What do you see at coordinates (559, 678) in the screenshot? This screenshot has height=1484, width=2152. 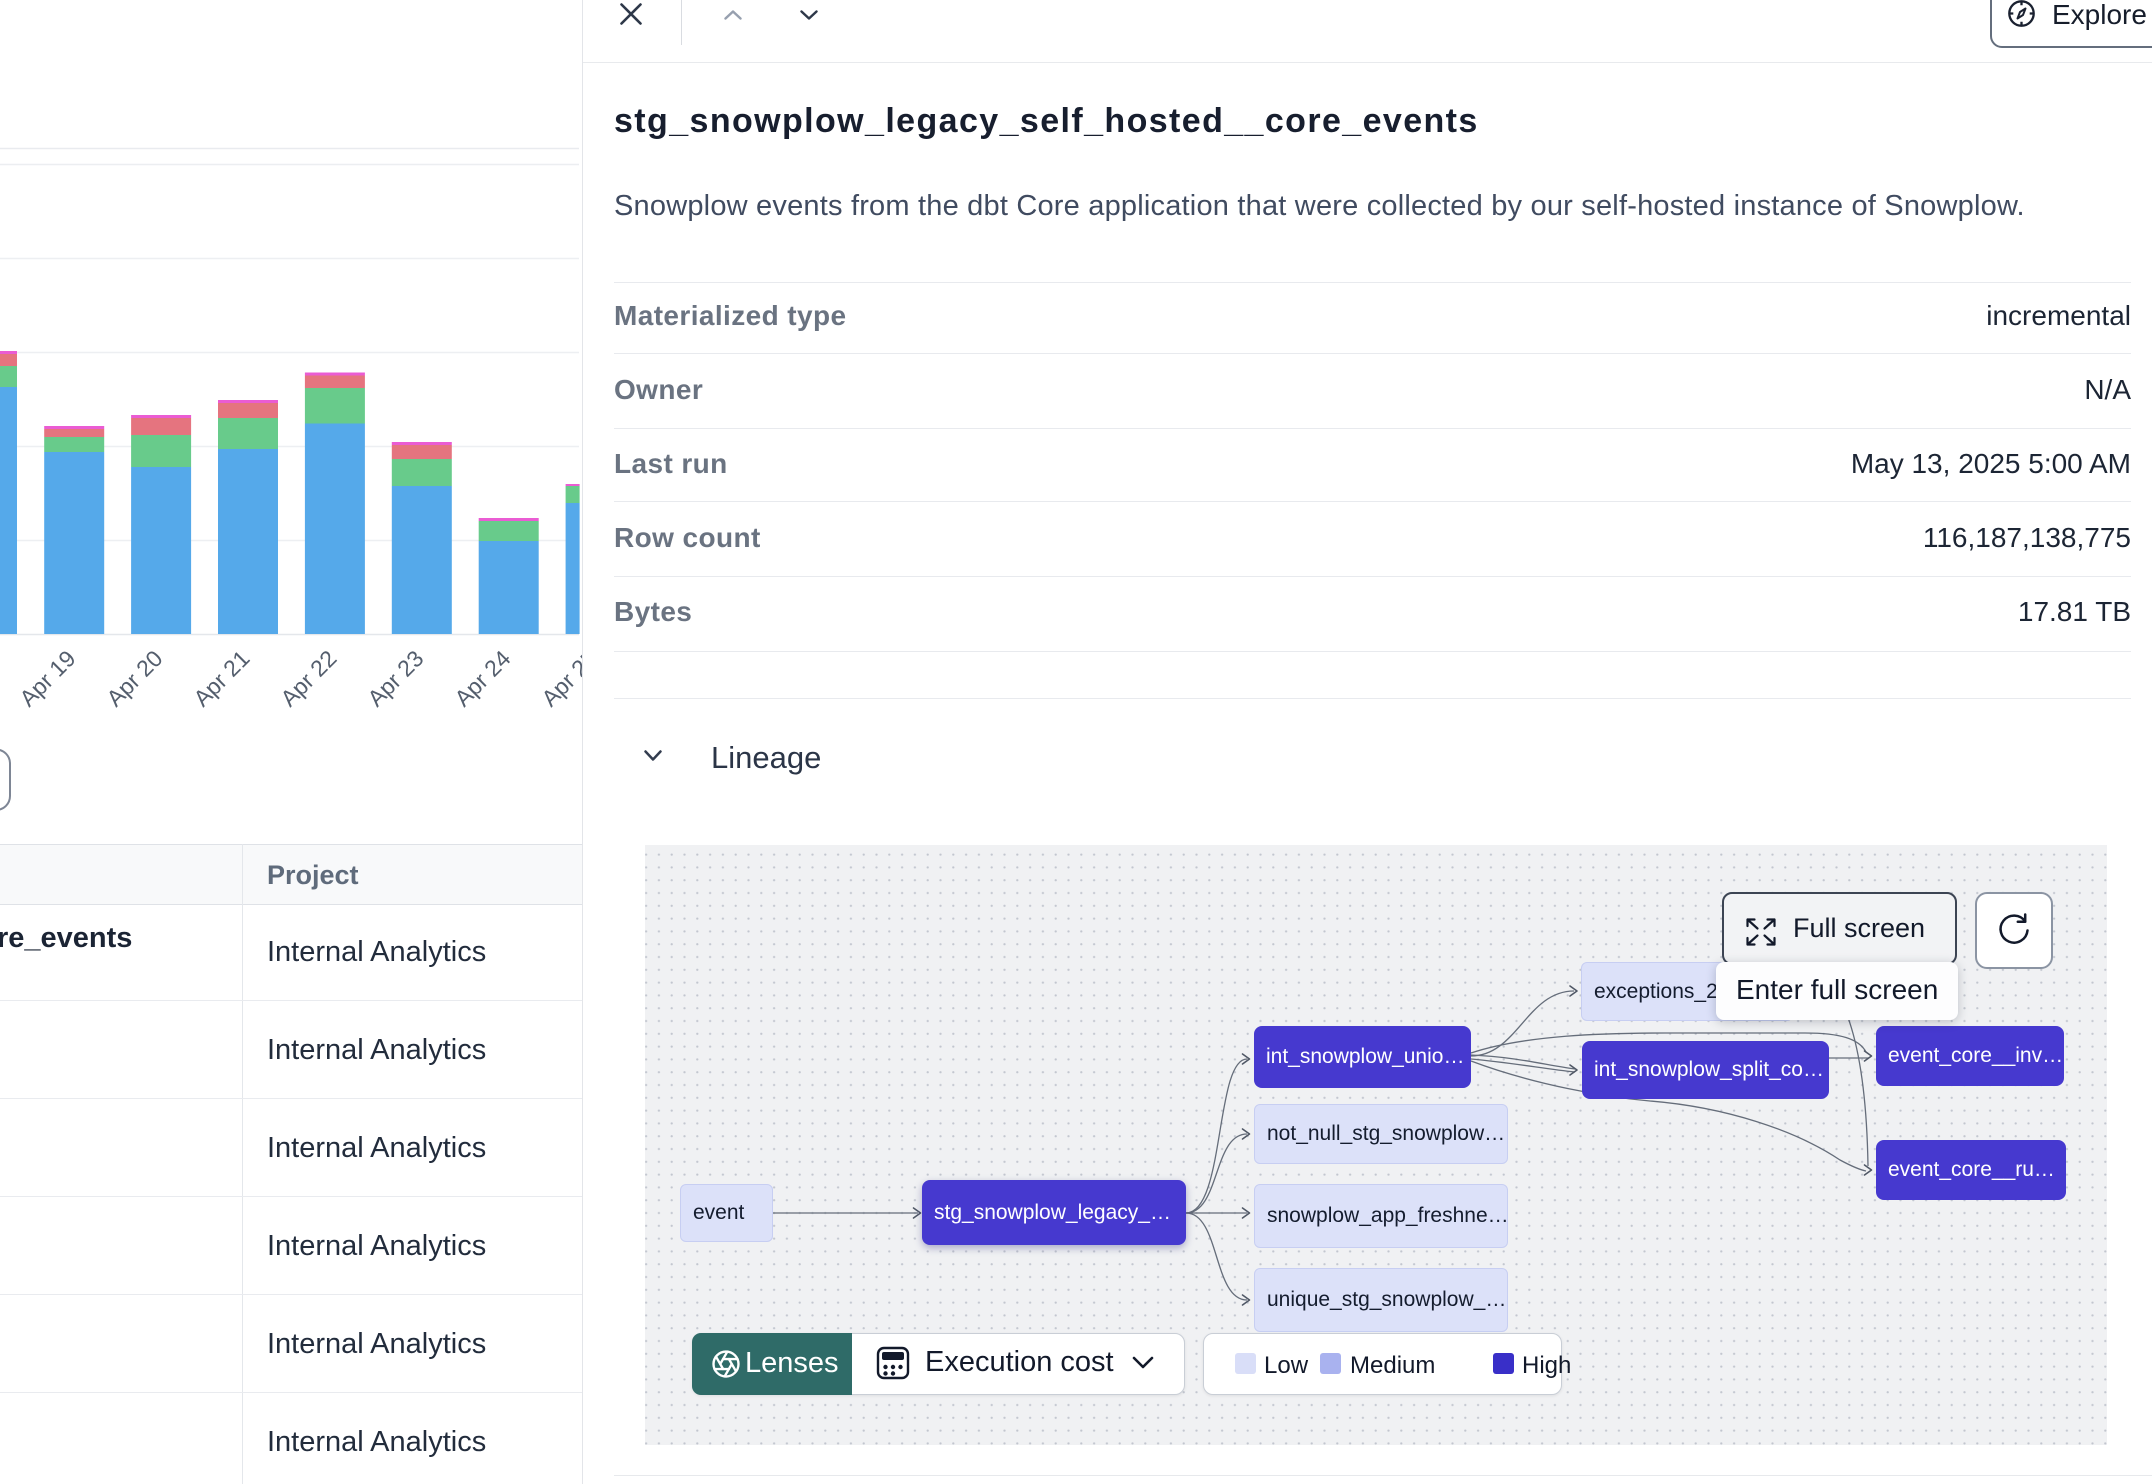 I see `svg-text: Apr 25` at bounding box center [559, 678].